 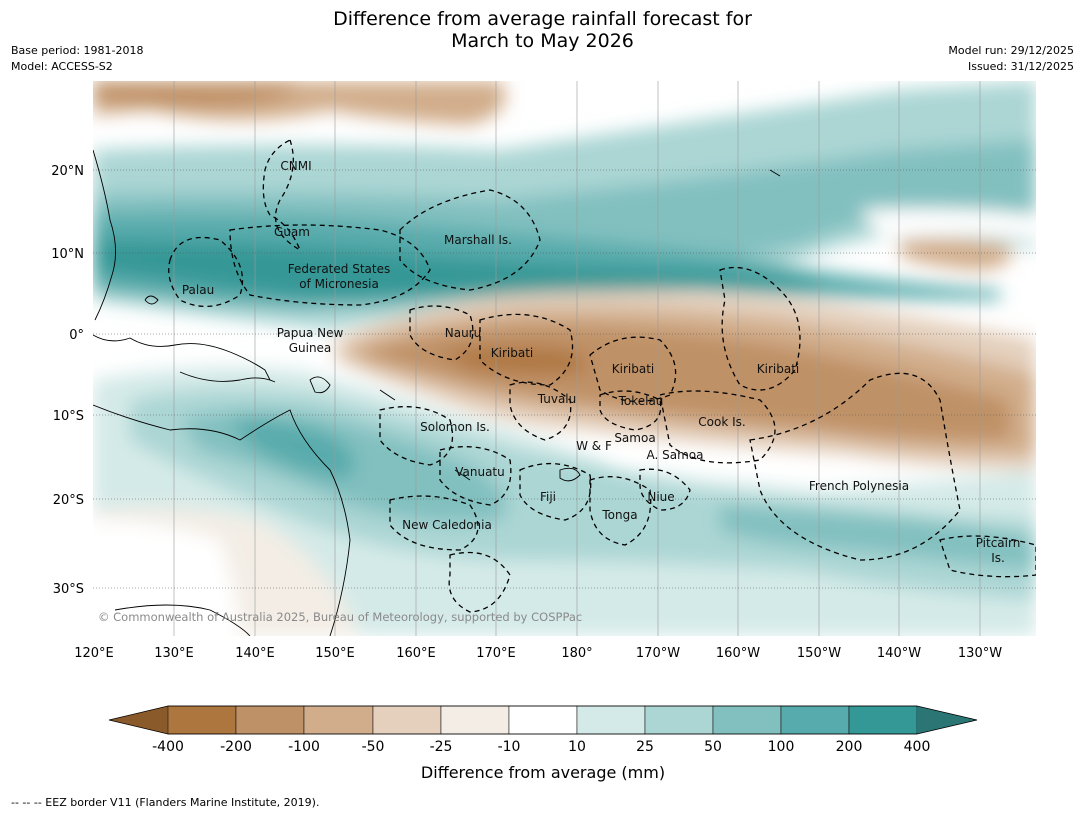 What do you see at coordinates (619, 515) in the screenshot?
I see `label-tonga: Tonga` at bounding box center [619, 515].